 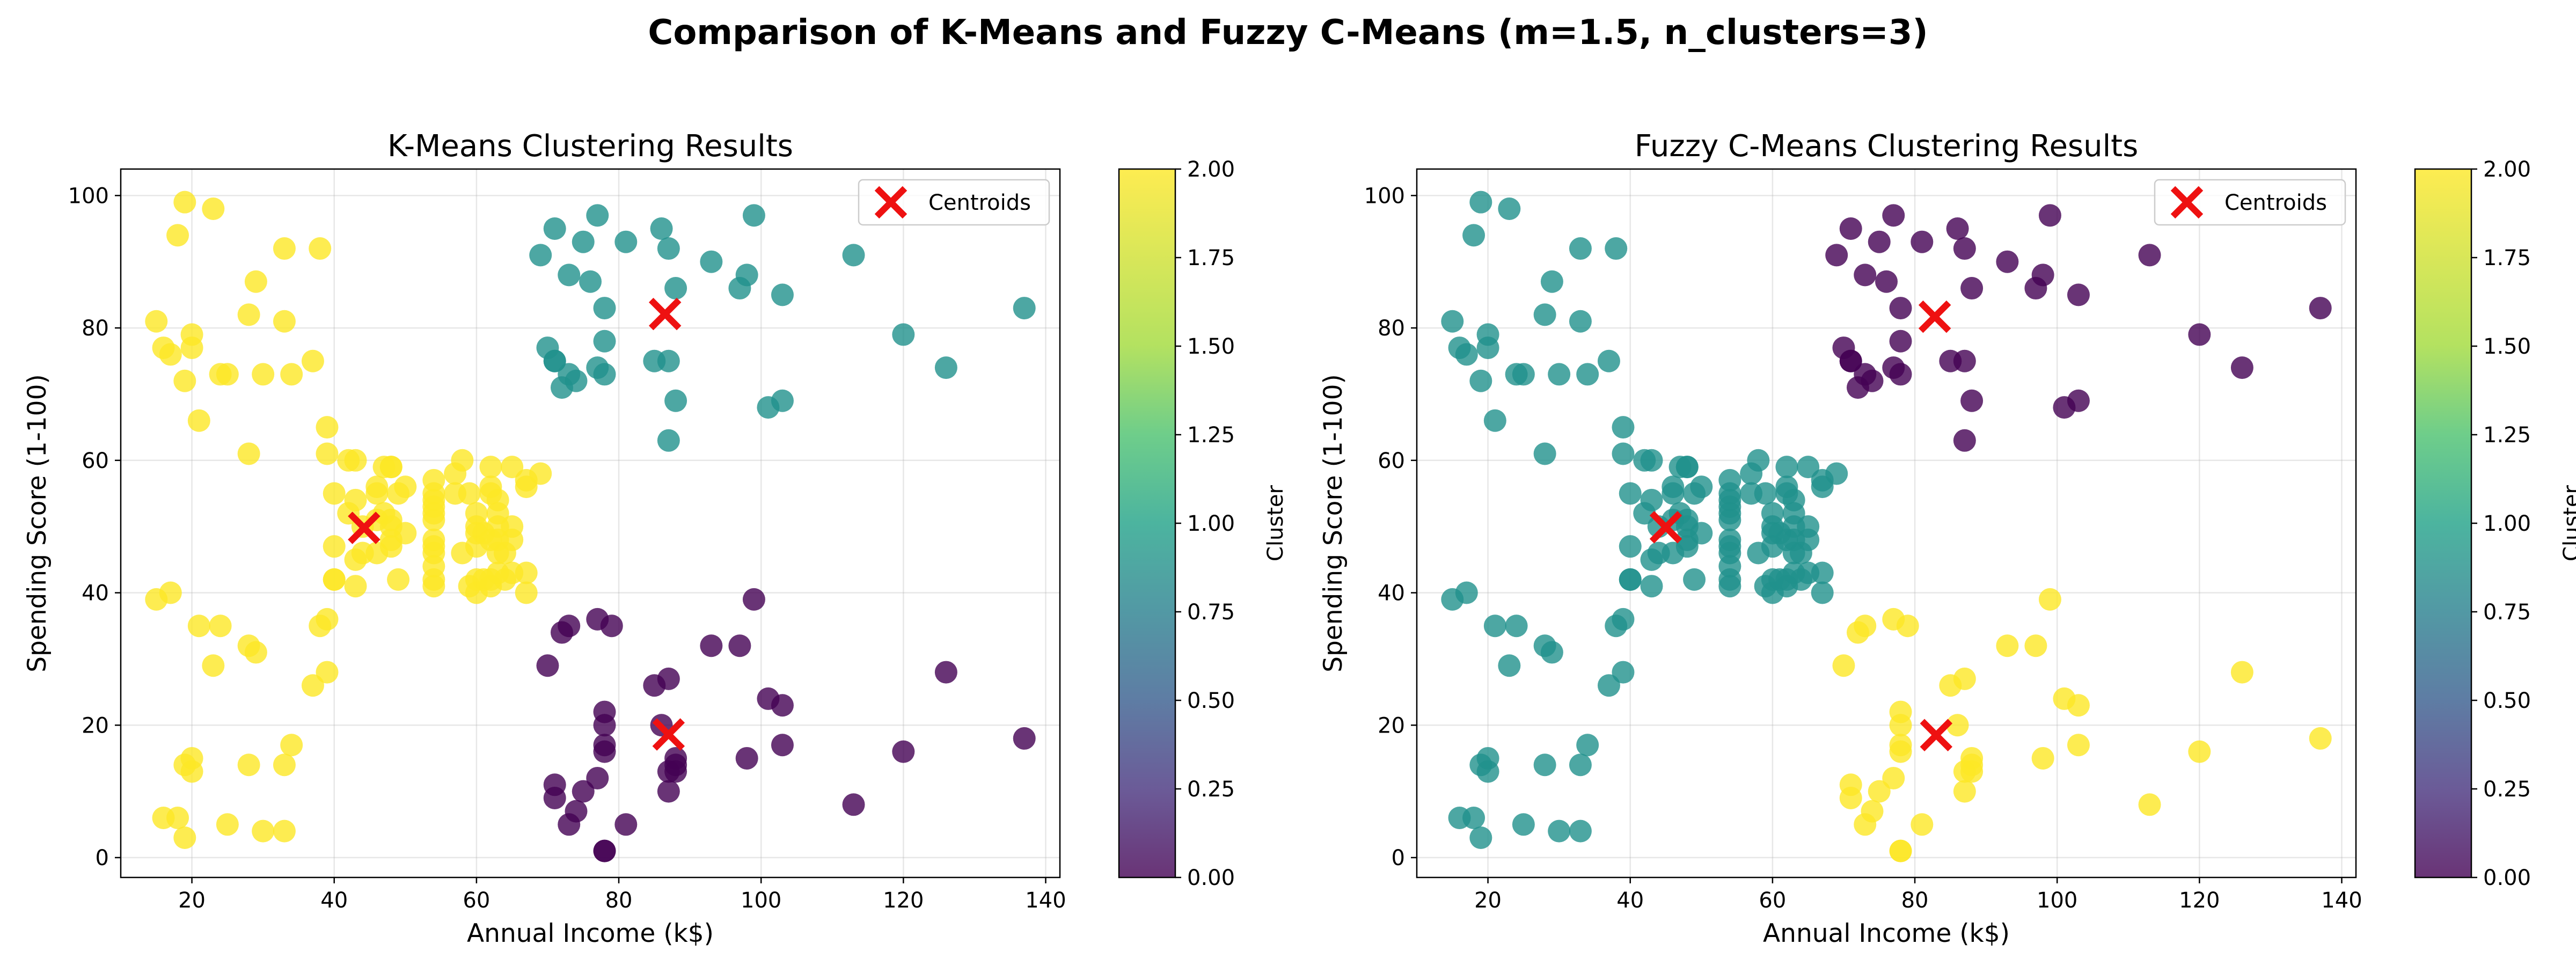 What do you see at coordinates (1211, 169) in the screenshot?
I see `colorbar-tick-label: 2.00` at bounding box center [1211, 169].